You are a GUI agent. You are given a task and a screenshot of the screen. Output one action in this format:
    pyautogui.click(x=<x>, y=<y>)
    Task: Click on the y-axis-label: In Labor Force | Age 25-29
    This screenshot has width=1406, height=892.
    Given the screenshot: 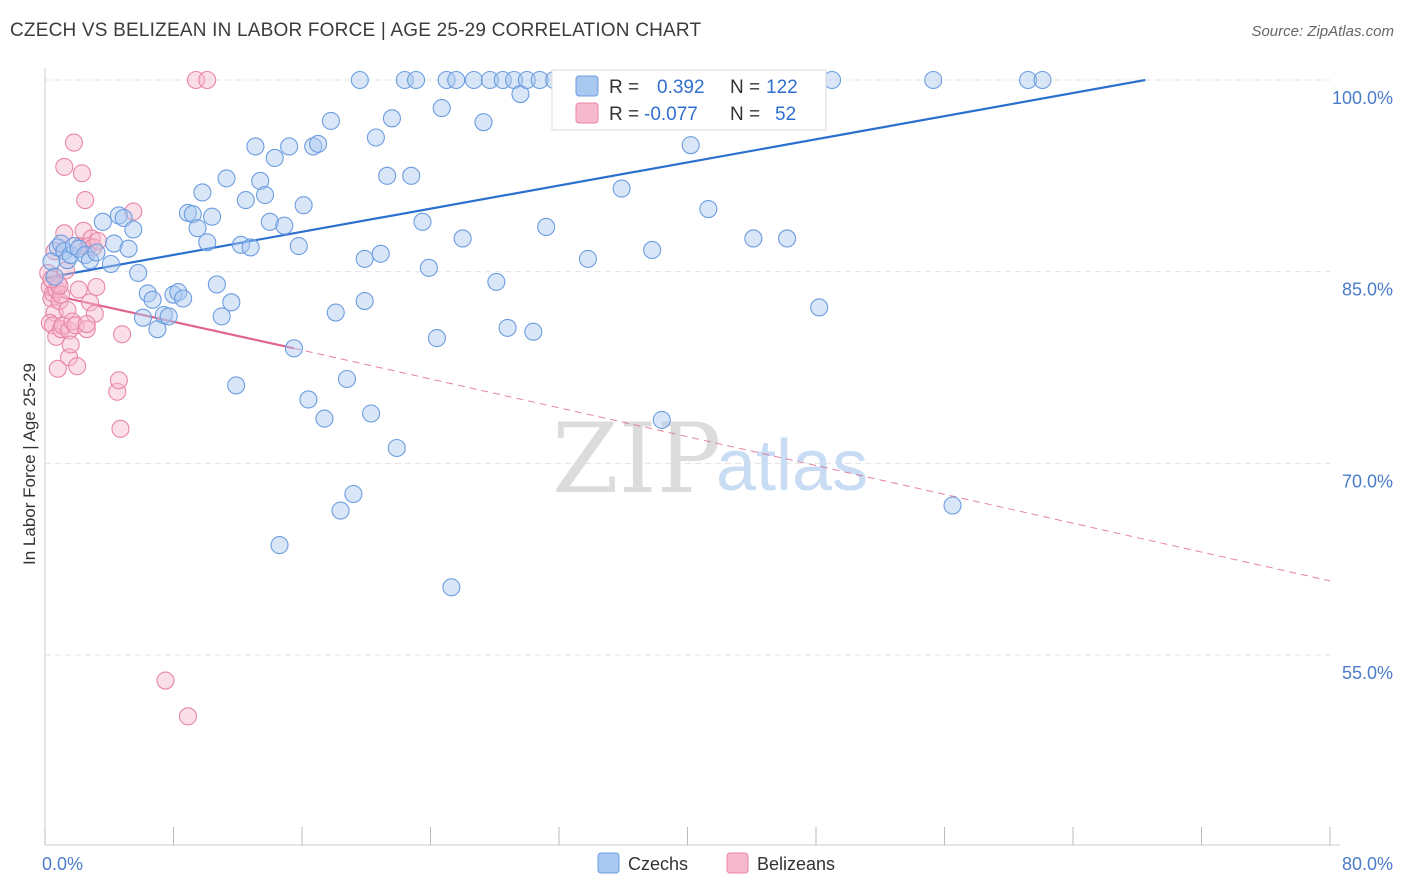 What is the action you would take?
    pyautogui.click(x=29, y=464)
    